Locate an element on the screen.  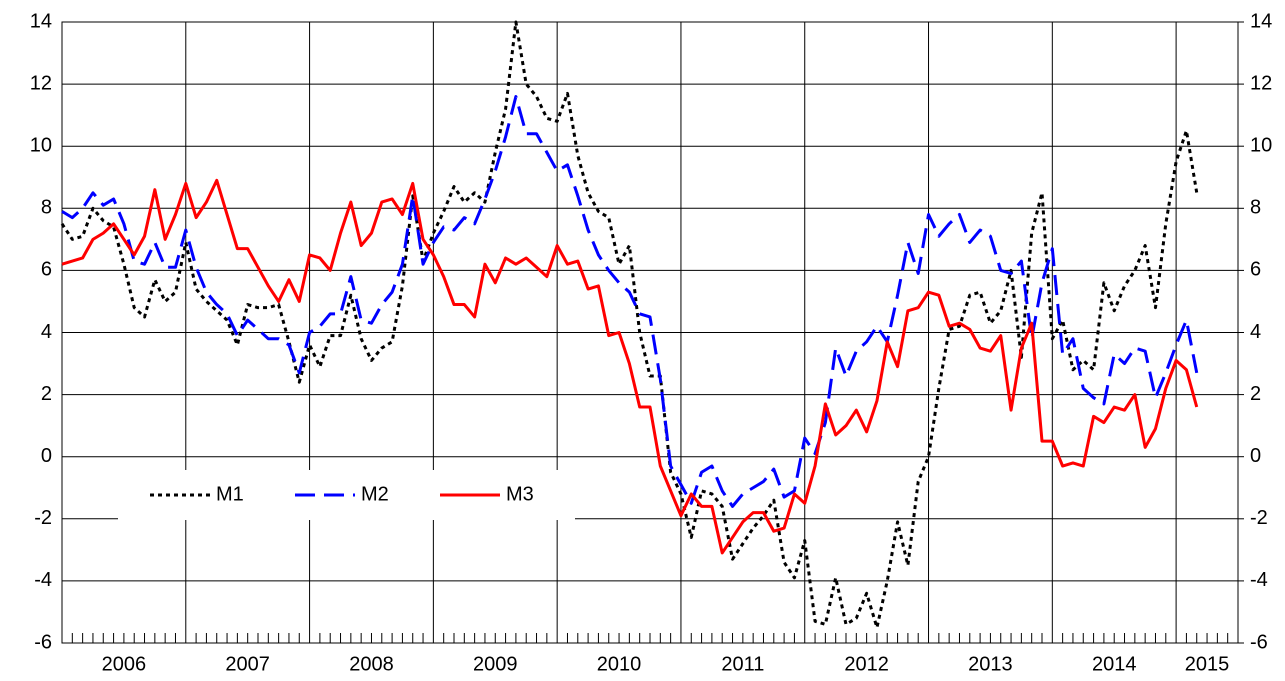
y2-tick-label: 0 is located at coordinates (1255, 456).